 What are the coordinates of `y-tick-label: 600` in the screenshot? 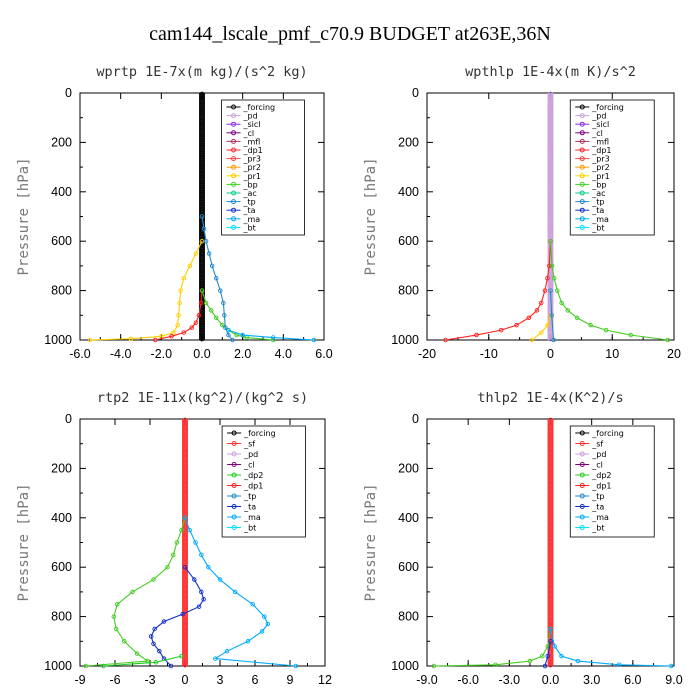 It's located at (61, 567).